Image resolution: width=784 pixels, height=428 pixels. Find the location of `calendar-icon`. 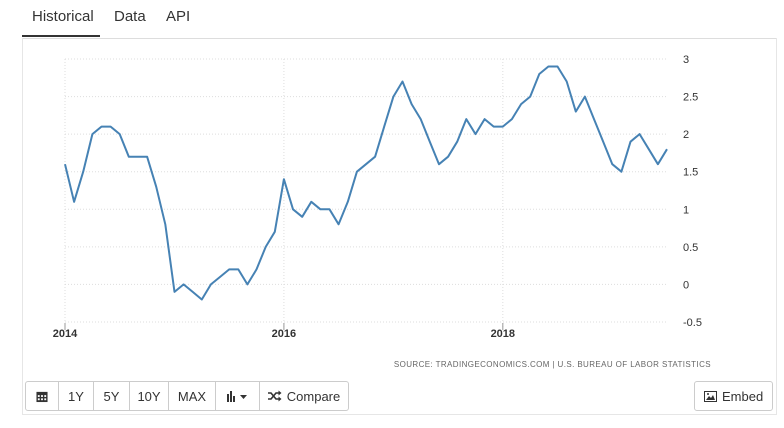

calendar-icon is located at coordinates (42, 396).